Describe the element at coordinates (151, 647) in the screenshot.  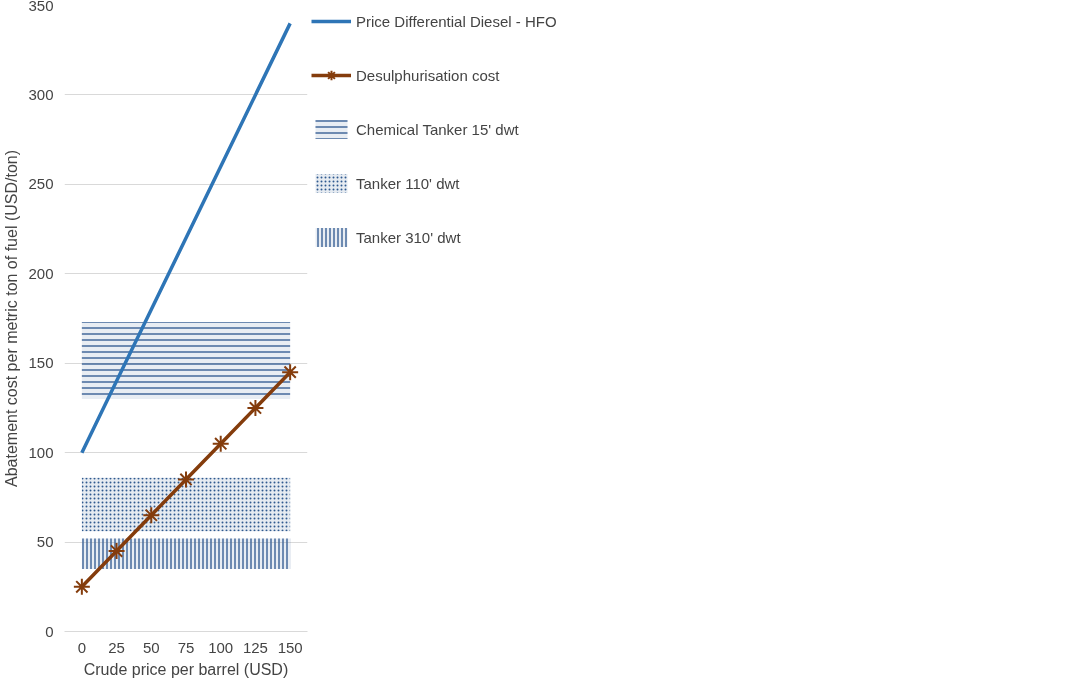
I see `x-tick-label: 50` at that location.